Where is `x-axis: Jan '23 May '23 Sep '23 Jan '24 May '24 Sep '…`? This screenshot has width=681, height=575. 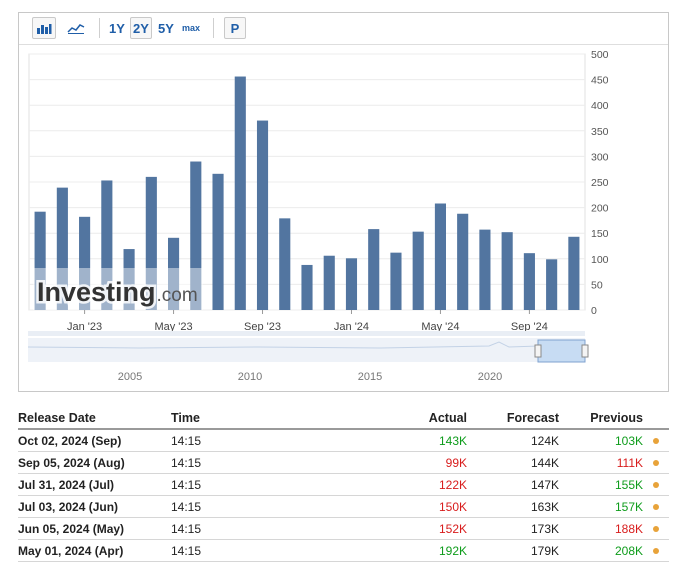
x-axis: Jan '23 May '23 Sep '23 Jan '24 May '24 Sep '… is located at coordinates (307, 321).